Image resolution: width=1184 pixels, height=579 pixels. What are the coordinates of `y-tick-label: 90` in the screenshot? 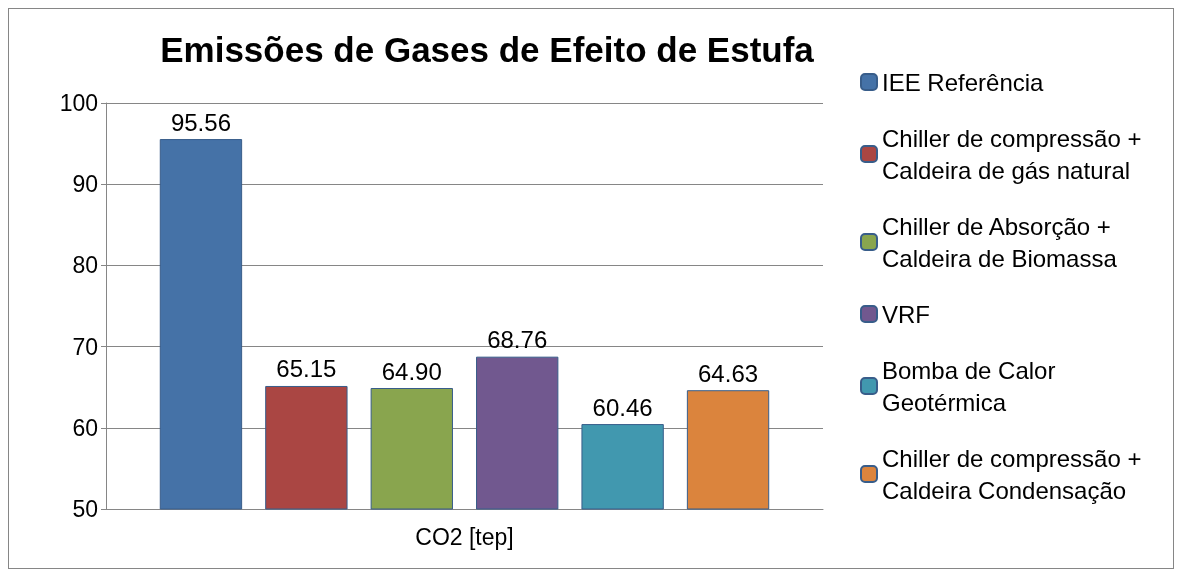 It's located at (85, 184).